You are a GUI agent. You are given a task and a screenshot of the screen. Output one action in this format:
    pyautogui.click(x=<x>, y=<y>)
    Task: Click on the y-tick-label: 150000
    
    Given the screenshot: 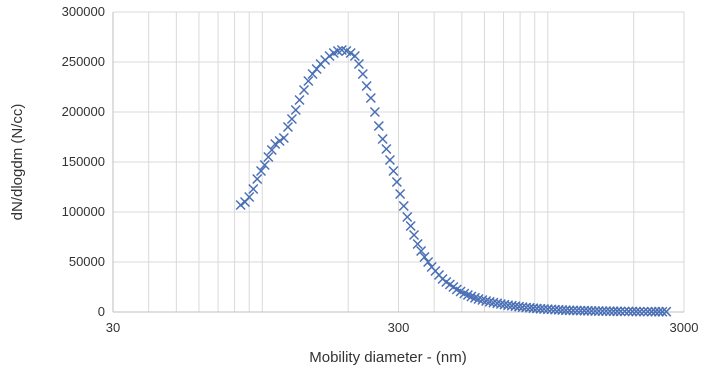 What is the action you would take?
    pyautogui.click(x=83, y=161)
    